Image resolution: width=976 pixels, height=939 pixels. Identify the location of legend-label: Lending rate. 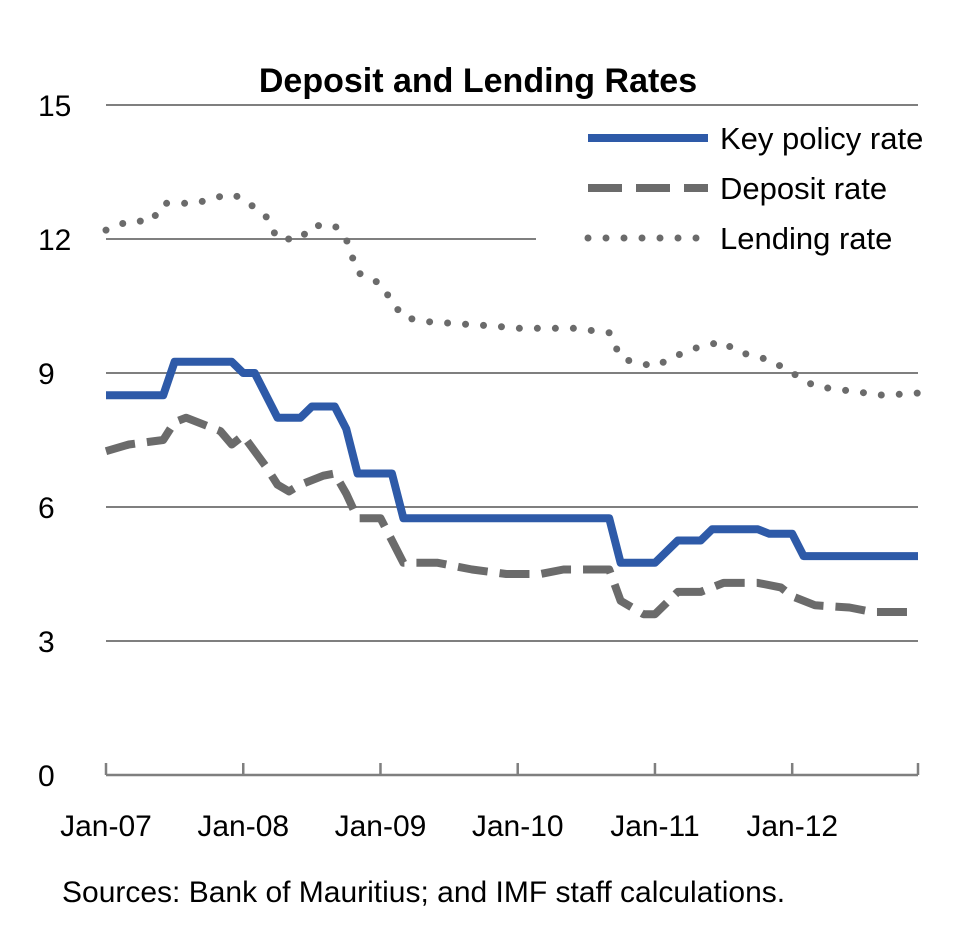
(806, 238).